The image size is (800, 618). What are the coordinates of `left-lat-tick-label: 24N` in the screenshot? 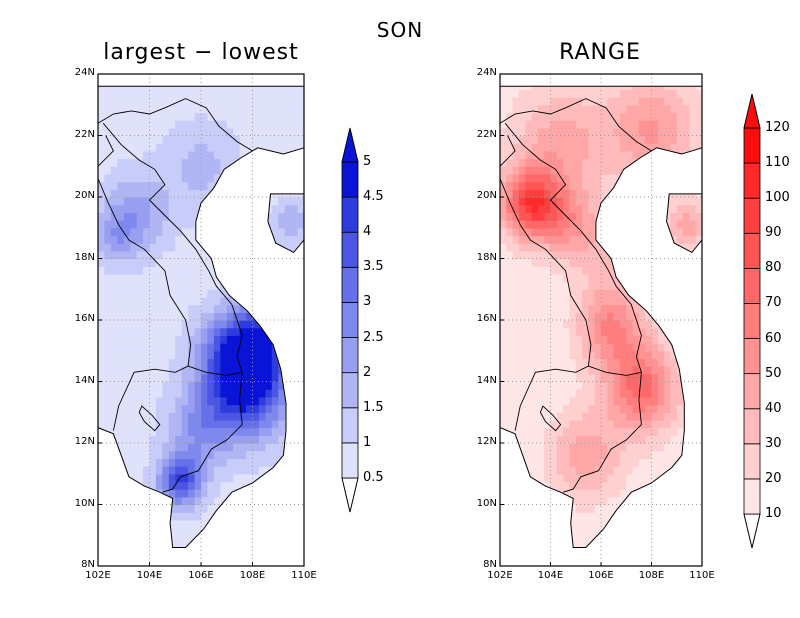 It's located at (84, 72).